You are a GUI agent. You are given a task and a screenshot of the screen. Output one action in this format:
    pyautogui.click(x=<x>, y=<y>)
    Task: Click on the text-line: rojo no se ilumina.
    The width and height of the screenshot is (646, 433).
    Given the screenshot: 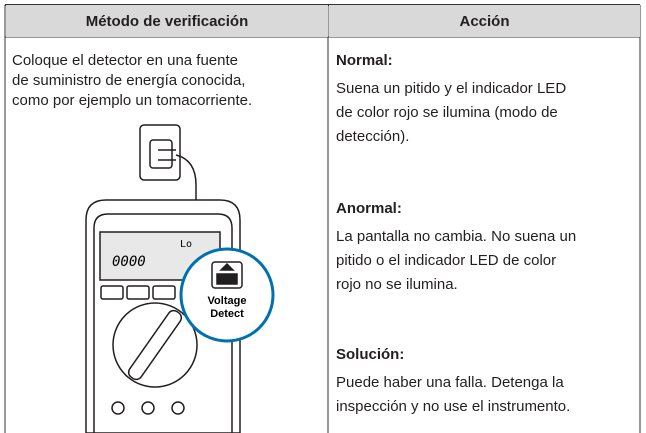 What is the action you would take?
    pyautogui.click(x=397, y=284)
    